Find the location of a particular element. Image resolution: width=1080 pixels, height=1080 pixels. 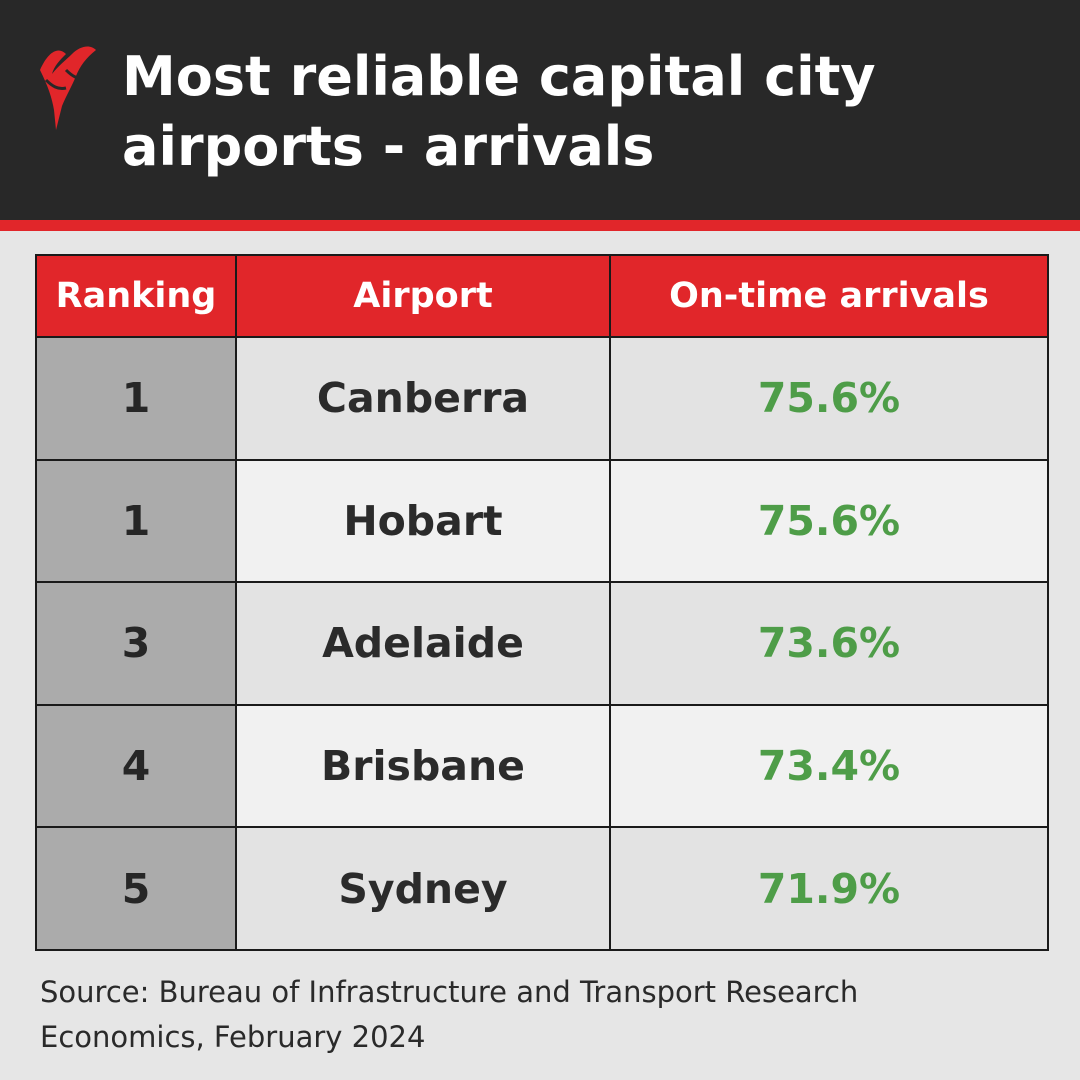

table-row: 5 Sydney 71.9% is located at coordinates (542, 888).